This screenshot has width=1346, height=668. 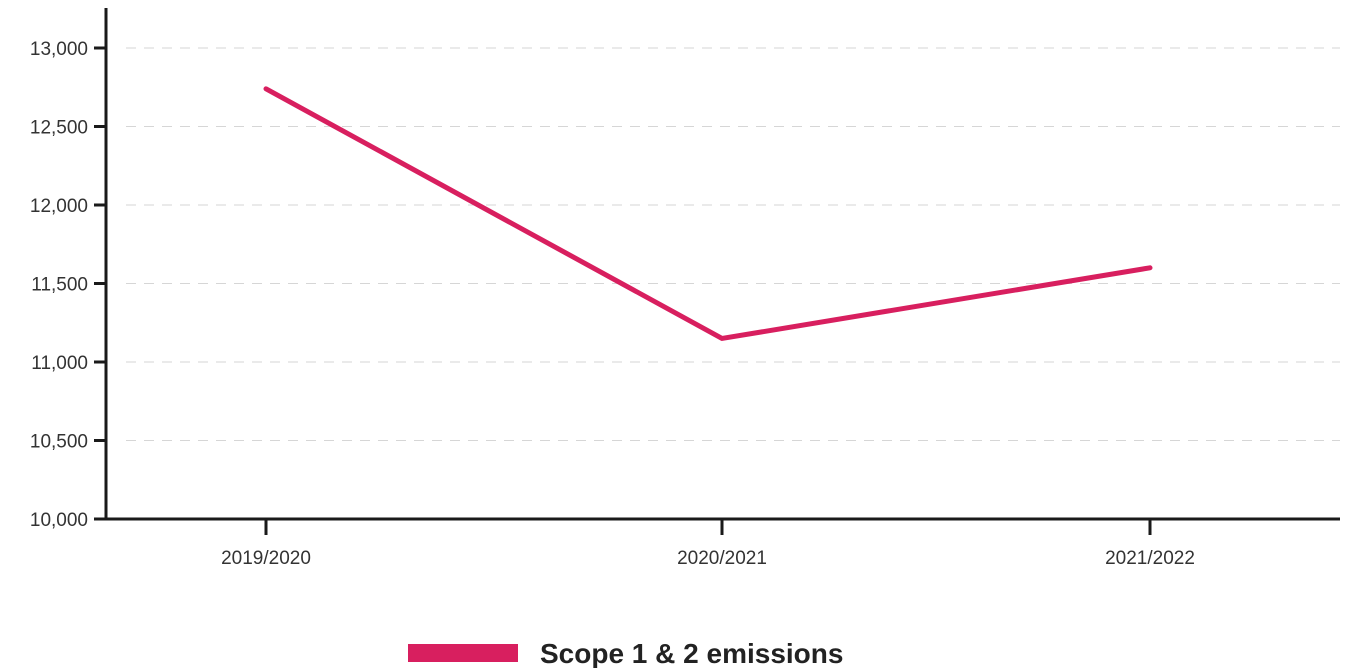 What do you see at coordinates (463, 653) in the screenshot?
I see `legend-swatch` at bounding box center [463, 653].